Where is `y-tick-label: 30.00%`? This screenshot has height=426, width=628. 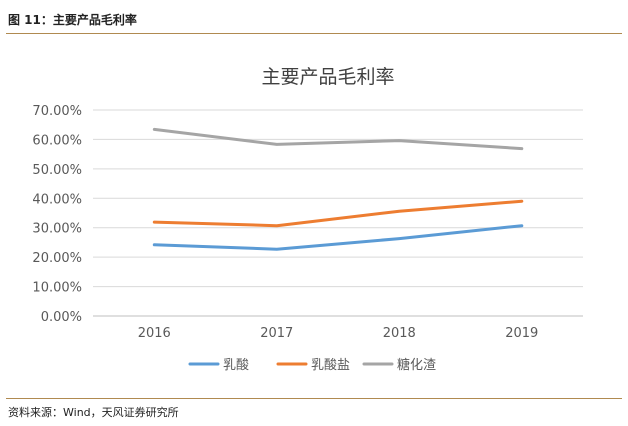
y-tick-label: 30.00% is located at coordinates (57, 229).